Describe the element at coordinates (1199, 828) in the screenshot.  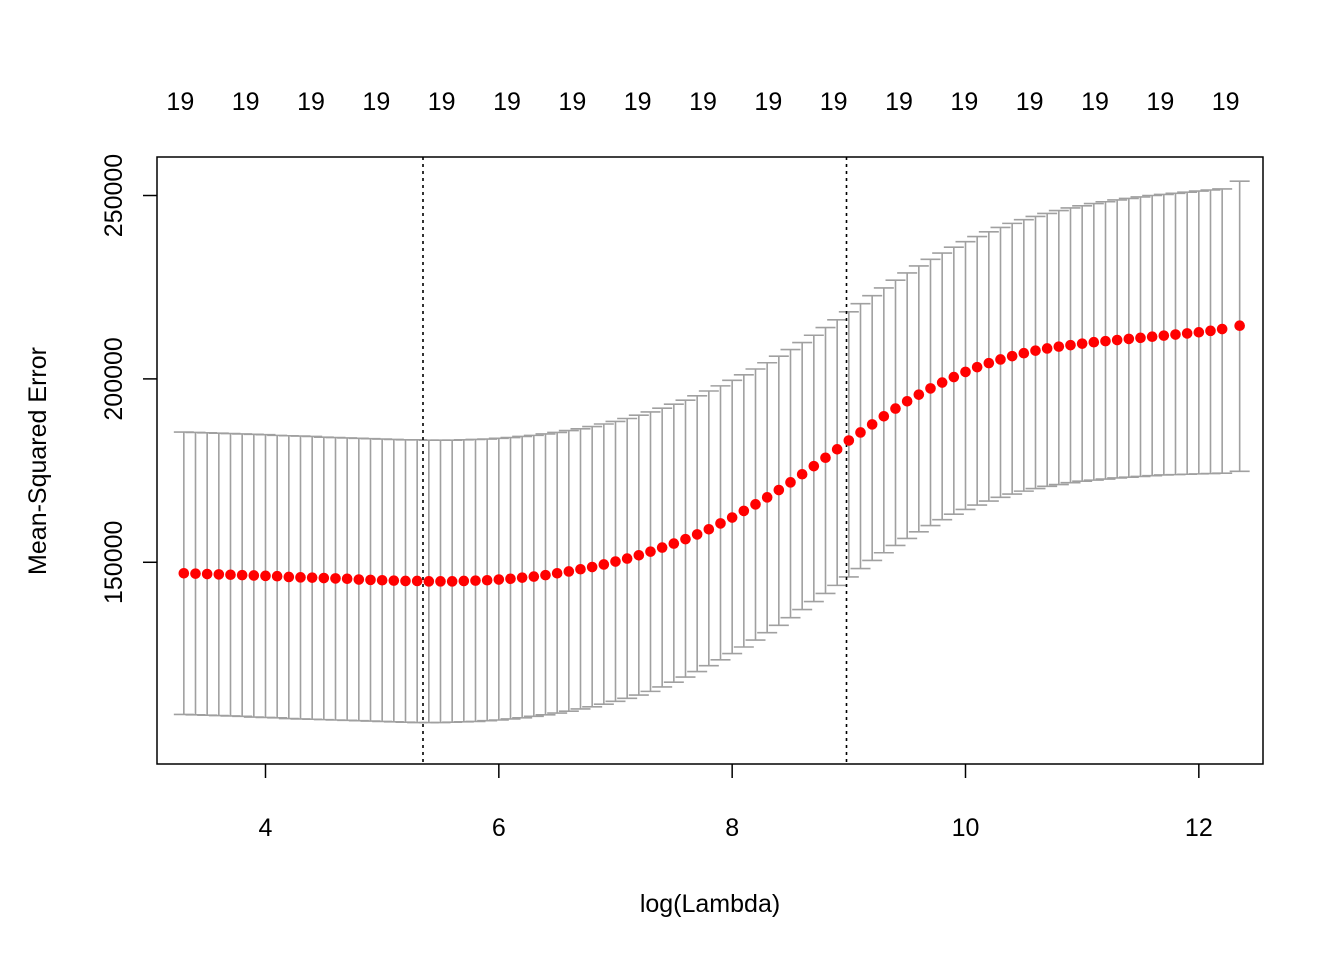
I see `x-tick-label: 12` at that location.